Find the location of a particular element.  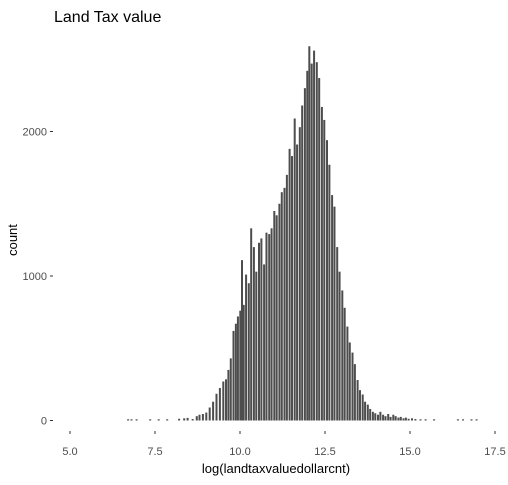

x-tick-label: 17.5 is located at coordinates (494, 452).